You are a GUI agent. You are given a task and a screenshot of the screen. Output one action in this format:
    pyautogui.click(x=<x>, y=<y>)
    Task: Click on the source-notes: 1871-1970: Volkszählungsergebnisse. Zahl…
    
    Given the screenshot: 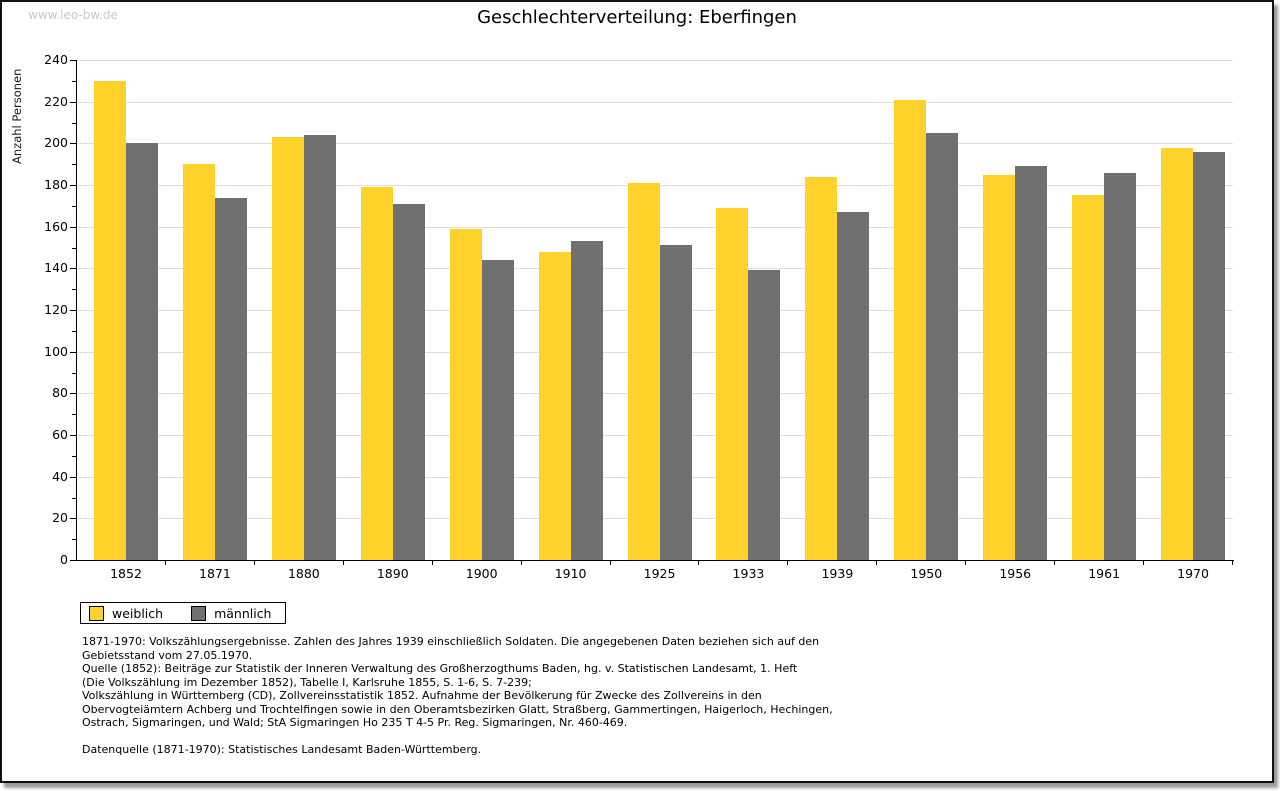 What is the action you would take?
    pyautogui.click(x=532, y=696)
    